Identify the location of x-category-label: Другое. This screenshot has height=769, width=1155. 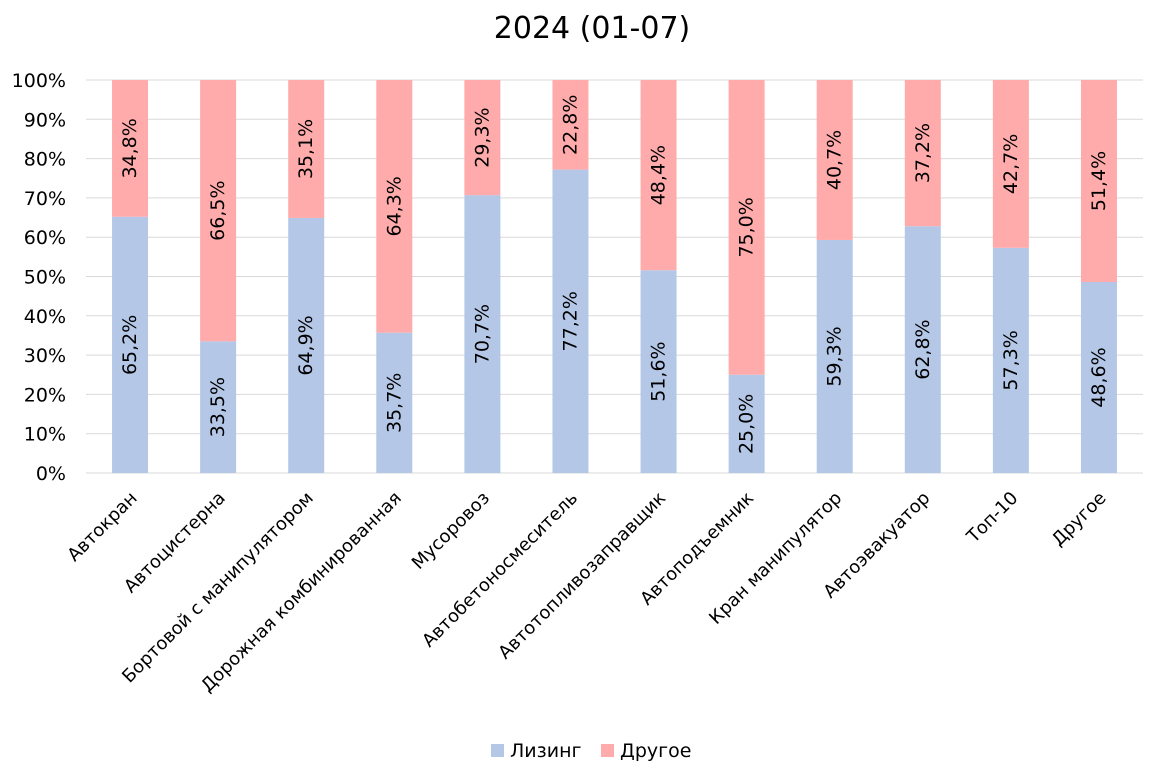
(1079, 519).